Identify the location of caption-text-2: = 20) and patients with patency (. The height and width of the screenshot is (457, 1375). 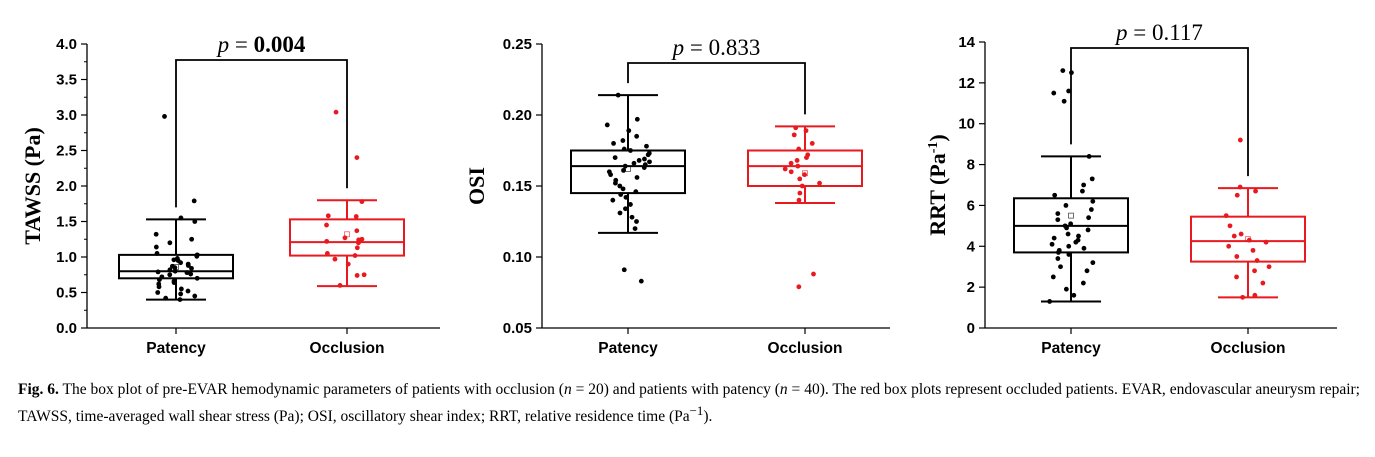
(675, 389).